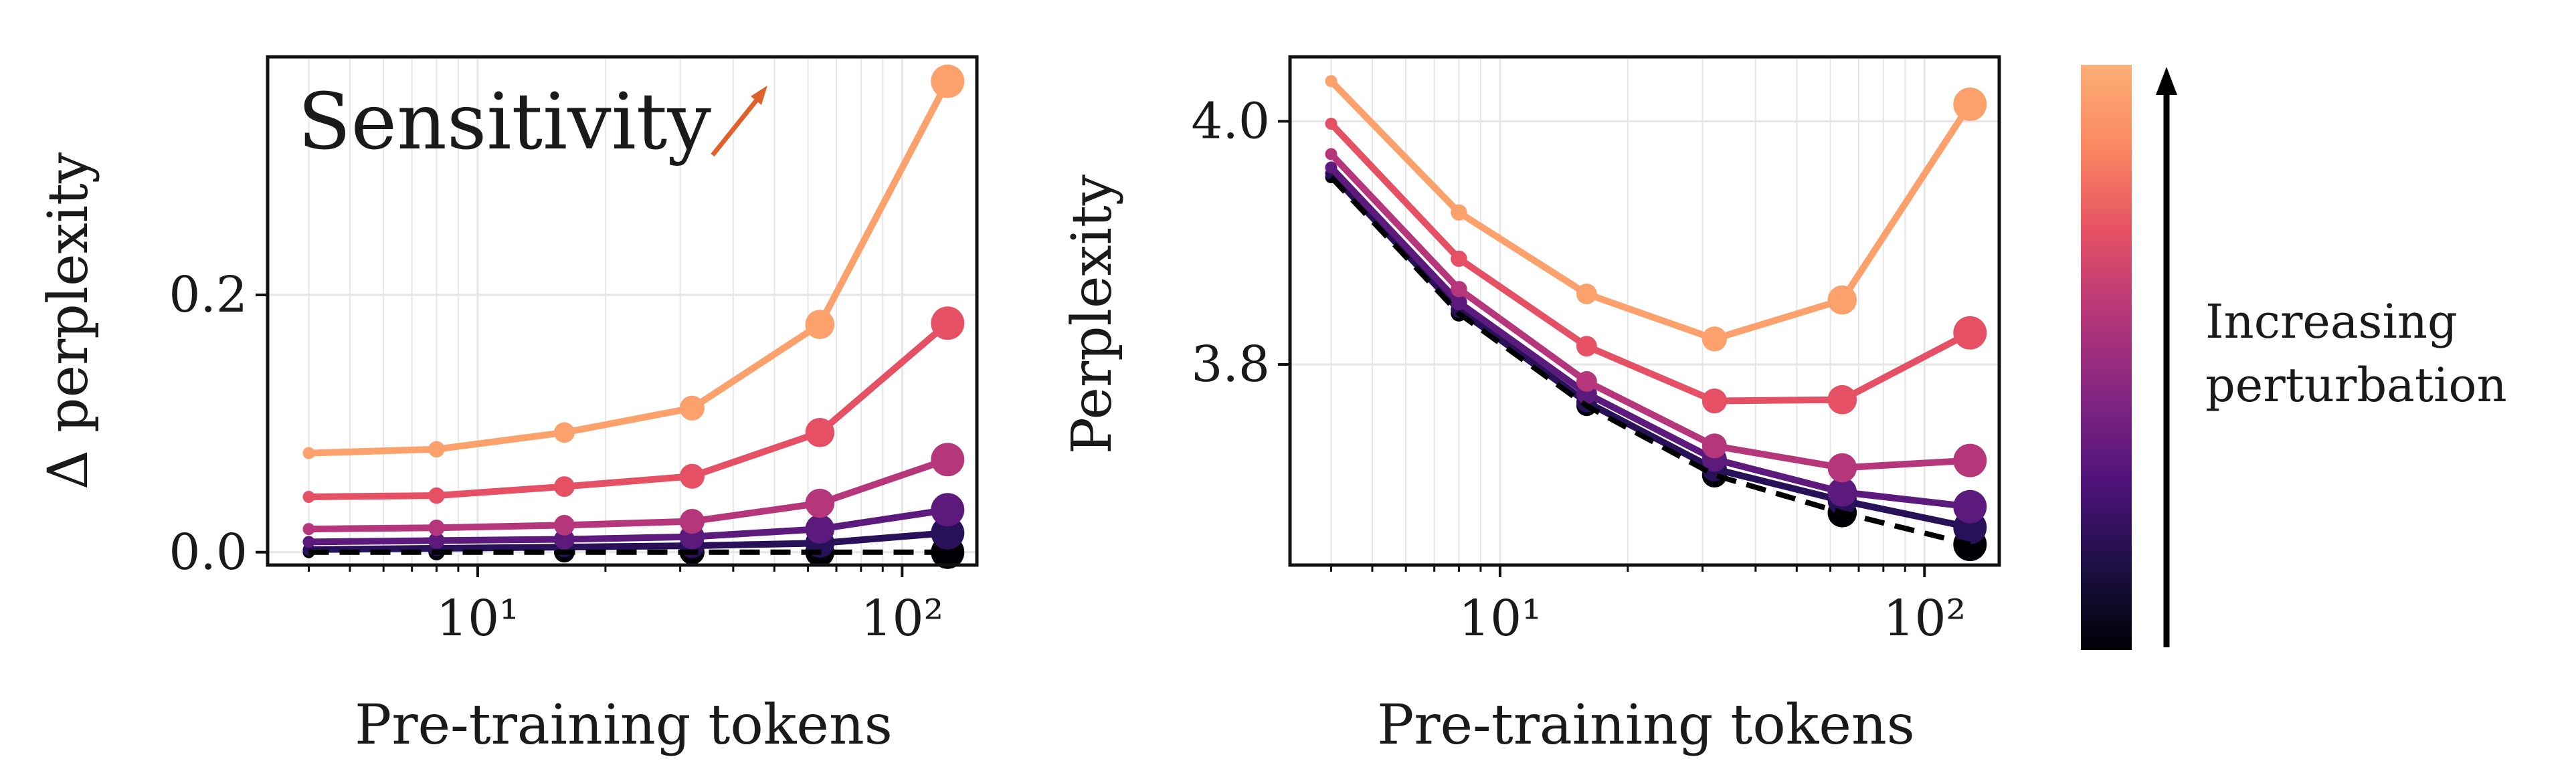 This screenshot has height=763, width=2576. What do you see at coordinates (2331, 321) in the screenshot?
I see `colorbar-label-line1: Increasing` at bounding box center [2331, 321].